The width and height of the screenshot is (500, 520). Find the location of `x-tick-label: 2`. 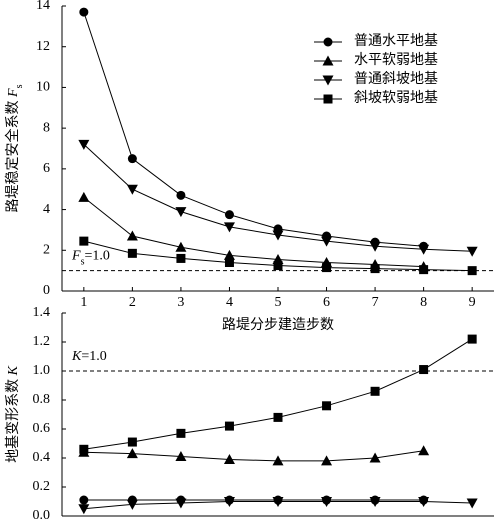

x-tick-label: 2 is located at coordinates (132, 302).